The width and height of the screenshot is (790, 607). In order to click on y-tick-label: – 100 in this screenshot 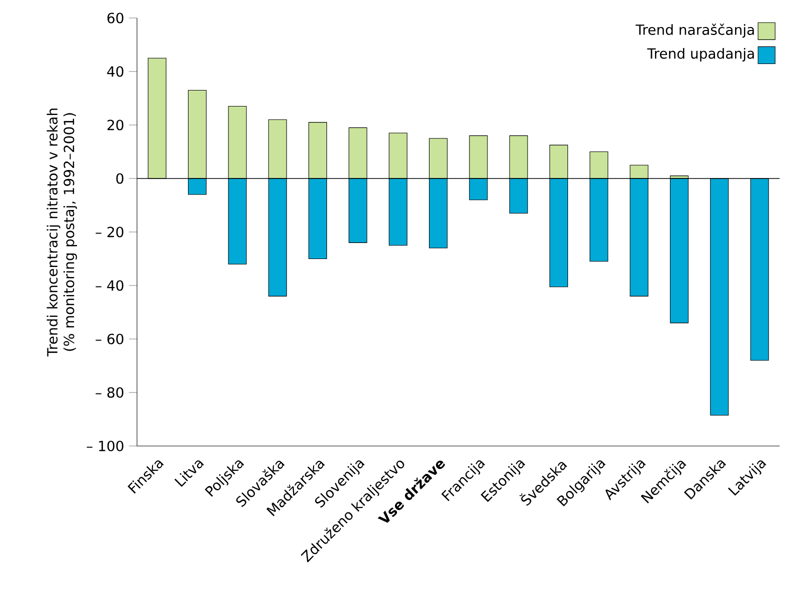, I will do `click(105, 446)`.